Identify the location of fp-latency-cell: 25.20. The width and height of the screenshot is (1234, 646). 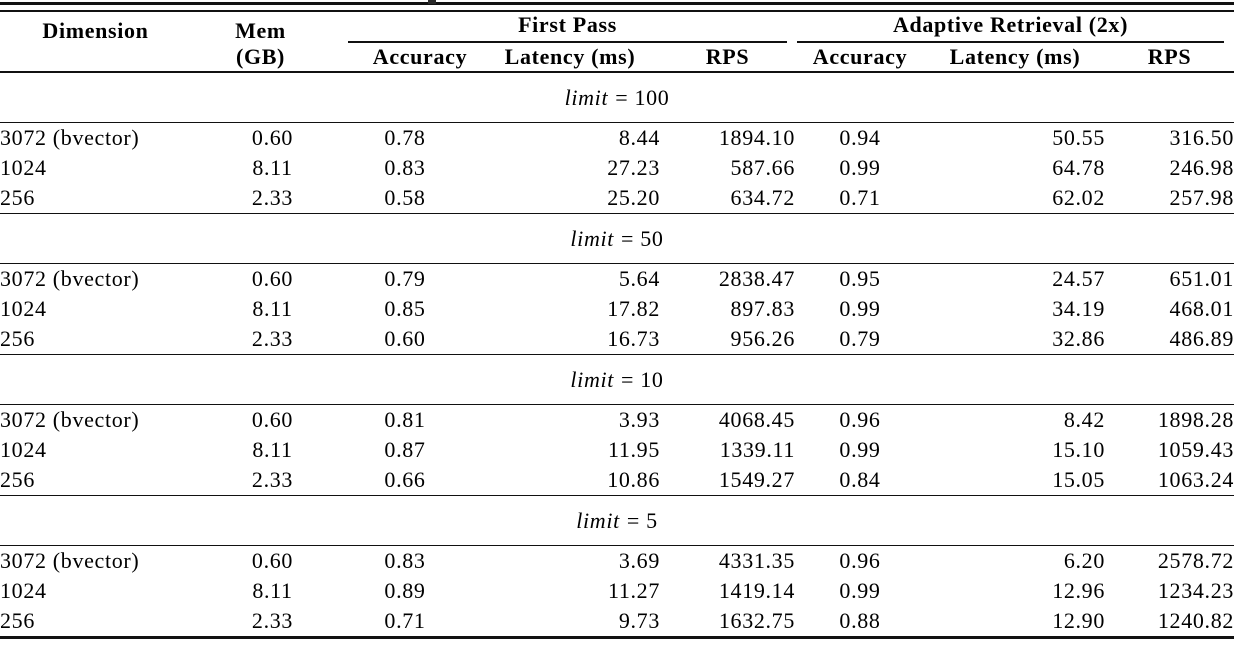
(633, 197).